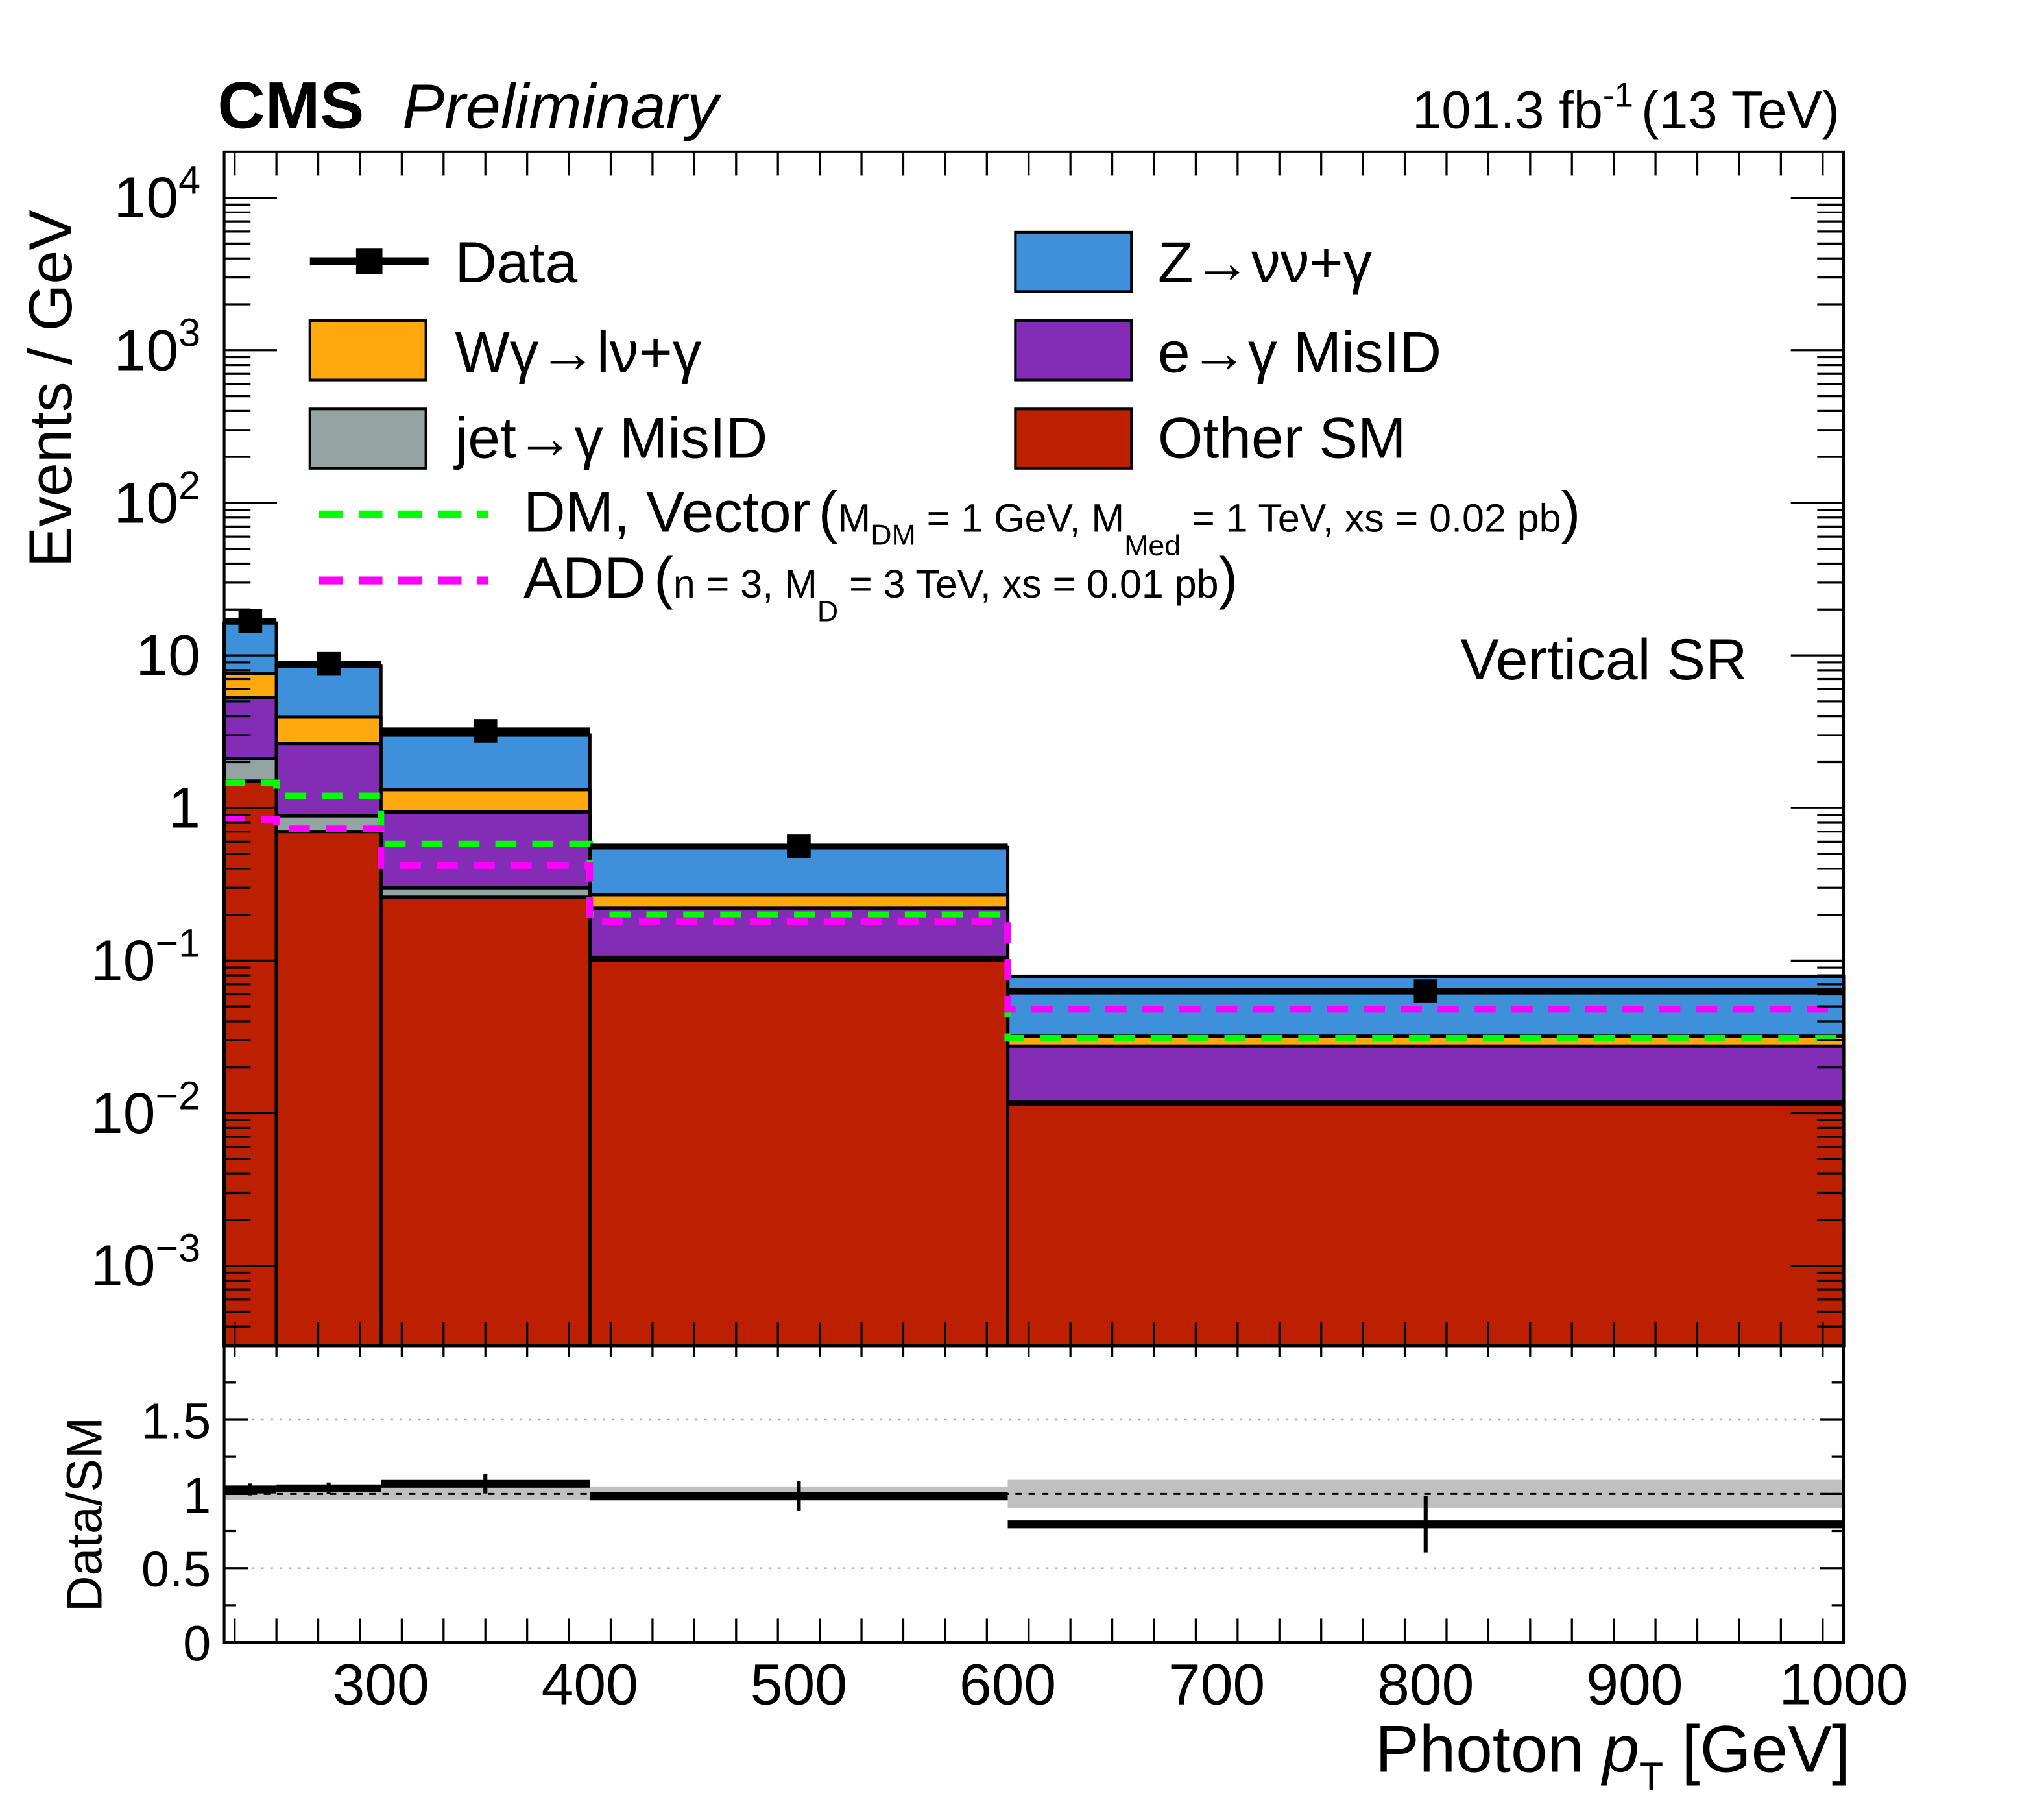 The image size is (2044, 1798). I want to click on legend-other: Other SM, so click(1282, 437).